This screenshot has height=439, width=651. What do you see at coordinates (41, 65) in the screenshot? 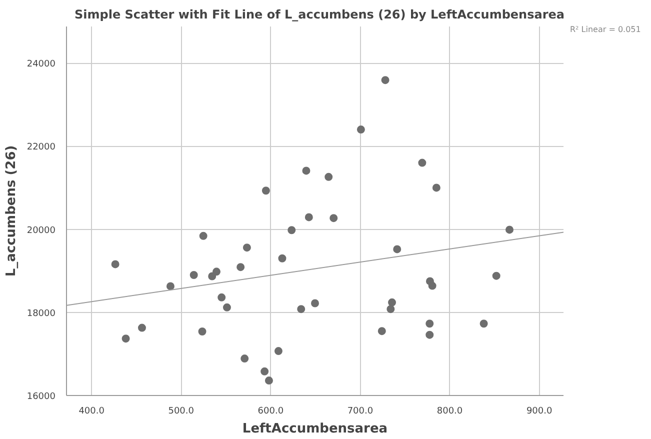
I see `y-tick-label: 24000` at bounding box center [41, 65].